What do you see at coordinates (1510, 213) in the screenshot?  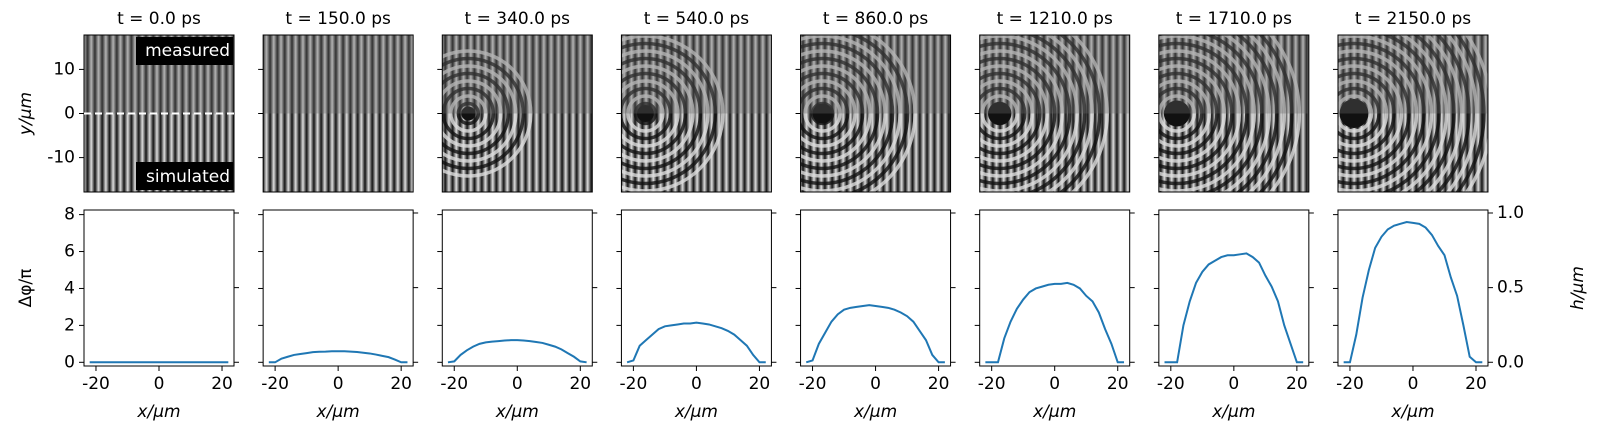 I see `y2-tick-label: 1.0` at bounding box center [1510, 213].